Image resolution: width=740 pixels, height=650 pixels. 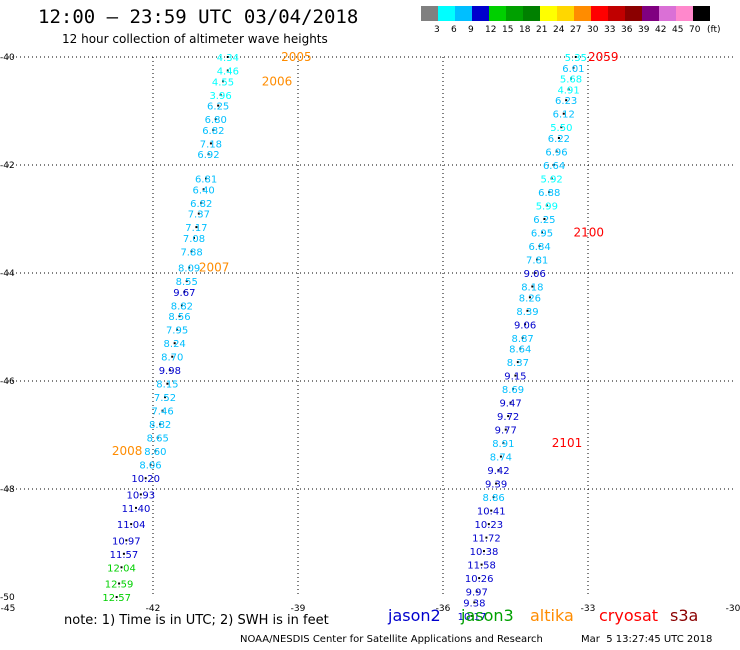 I want to click on legend-tick-label: 24, so click(x=559, y=30).